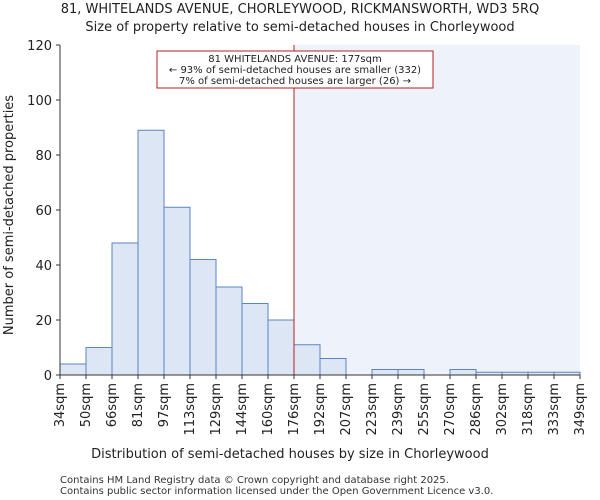  What do you see at coordinates (242, 409) in the screenshot?
I see `x-tick-label: 144sqm` at bounding box center [242, 409].